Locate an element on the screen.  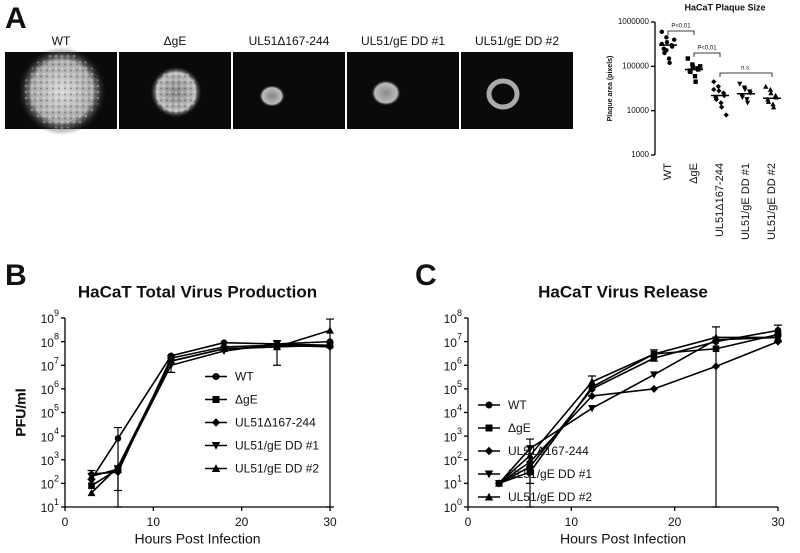
panel-letter: C is located at coordinates (426, 275).